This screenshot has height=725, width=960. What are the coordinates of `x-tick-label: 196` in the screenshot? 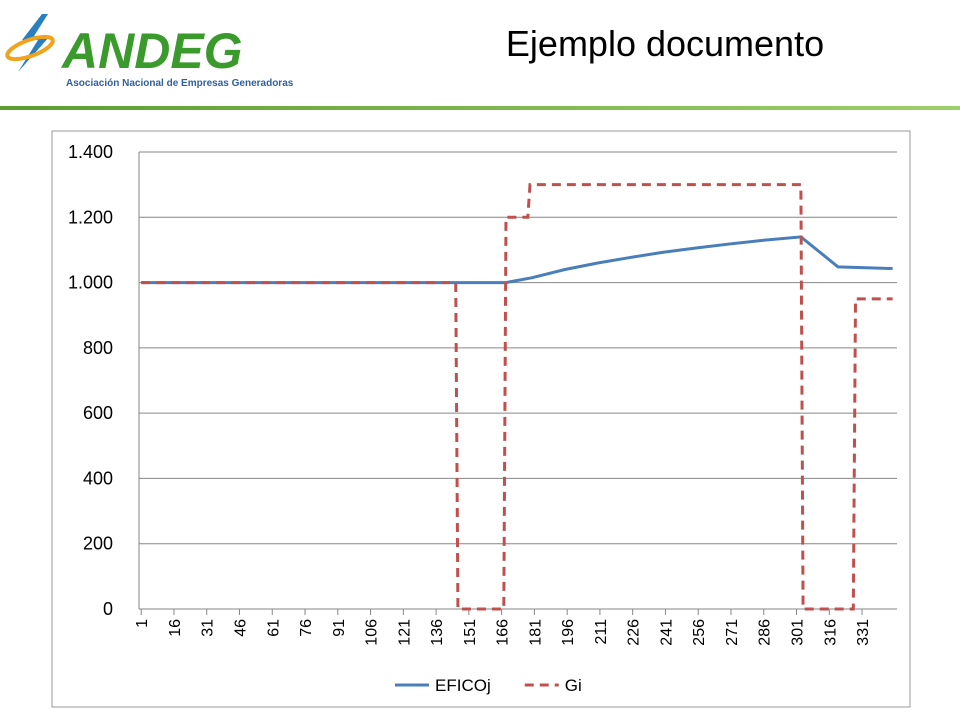 It's located at (568, 632).